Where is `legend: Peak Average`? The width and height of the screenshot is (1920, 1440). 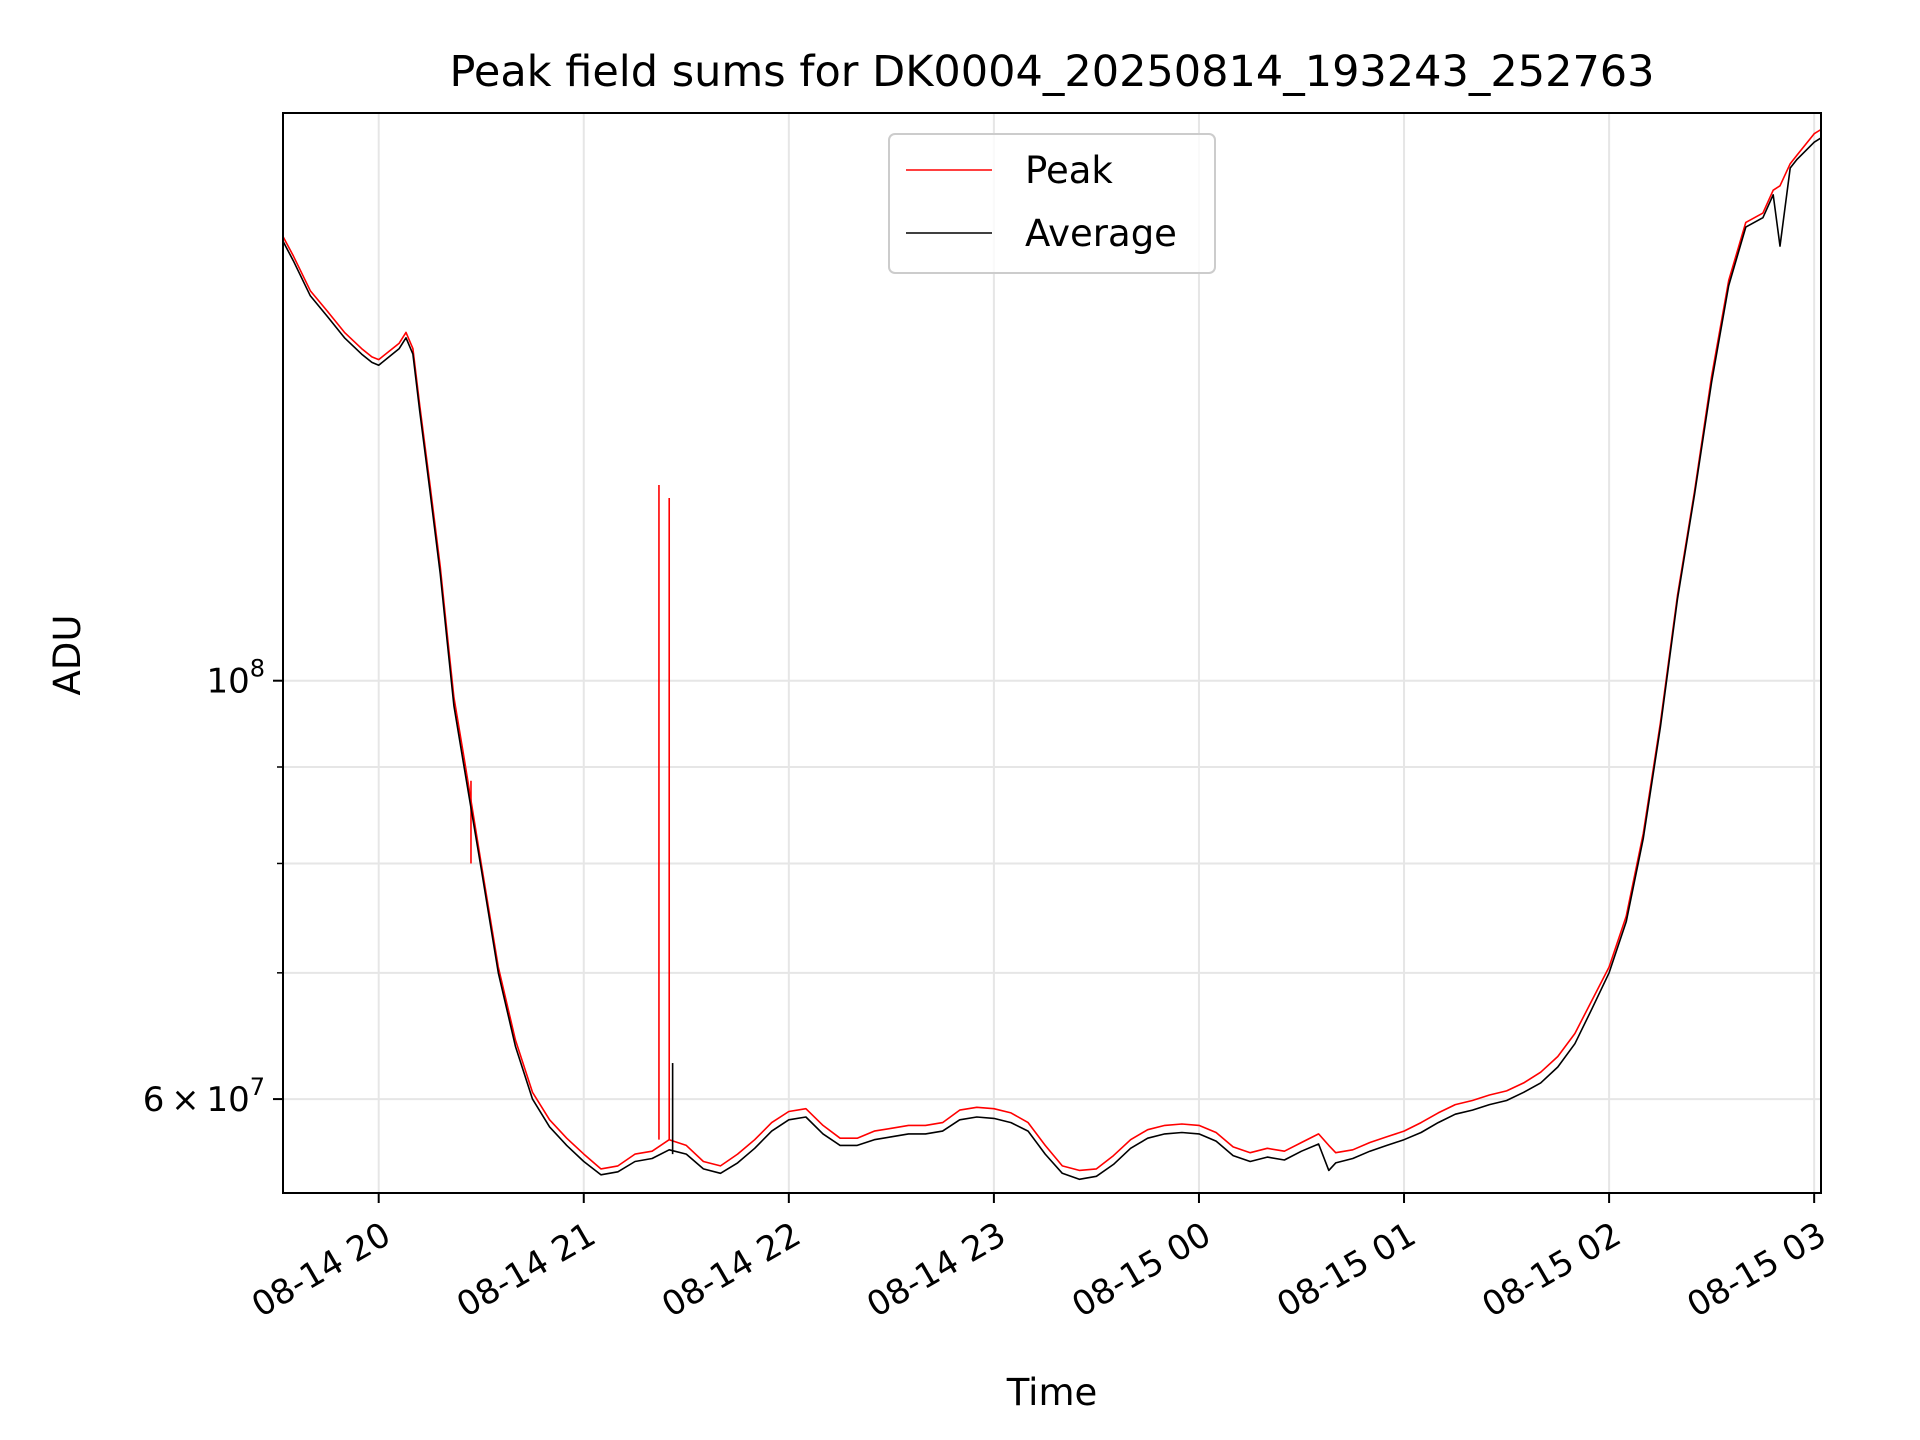
legend: Peak Average is located at coordinates (1052, 203).